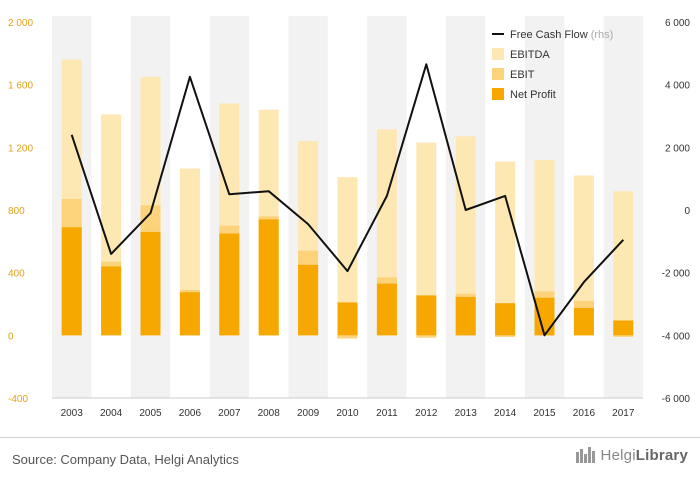  Describe the element at coordinates (111, 413) in the screenshot. I see `x-tick-label: 2004` at that location.